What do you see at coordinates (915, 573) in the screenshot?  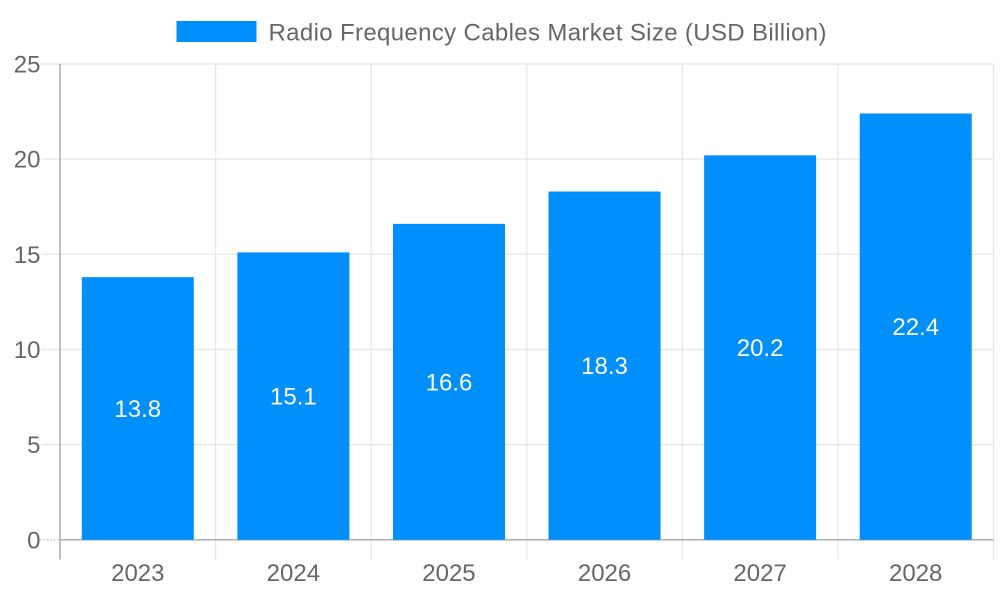 I see `svg-text: 2028` at bounding box center [915, 573].